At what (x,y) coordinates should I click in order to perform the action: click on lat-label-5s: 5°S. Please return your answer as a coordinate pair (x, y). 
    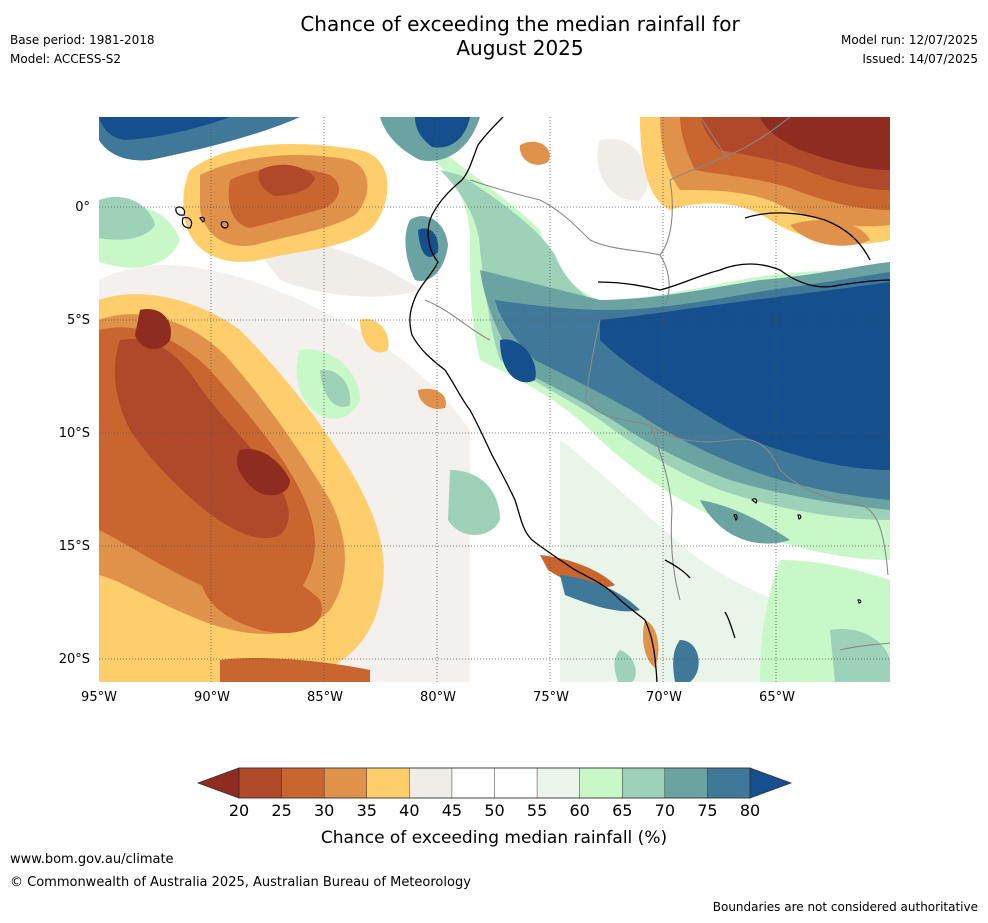
    Looking at the image, I should click on (78, 320).